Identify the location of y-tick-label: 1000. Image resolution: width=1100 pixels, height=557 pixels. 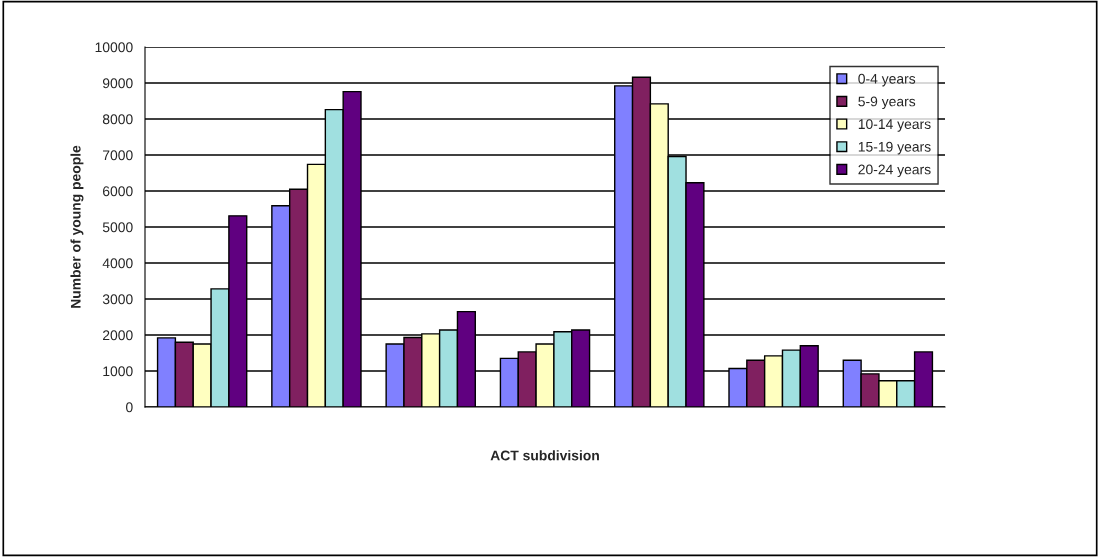
(118, 371).